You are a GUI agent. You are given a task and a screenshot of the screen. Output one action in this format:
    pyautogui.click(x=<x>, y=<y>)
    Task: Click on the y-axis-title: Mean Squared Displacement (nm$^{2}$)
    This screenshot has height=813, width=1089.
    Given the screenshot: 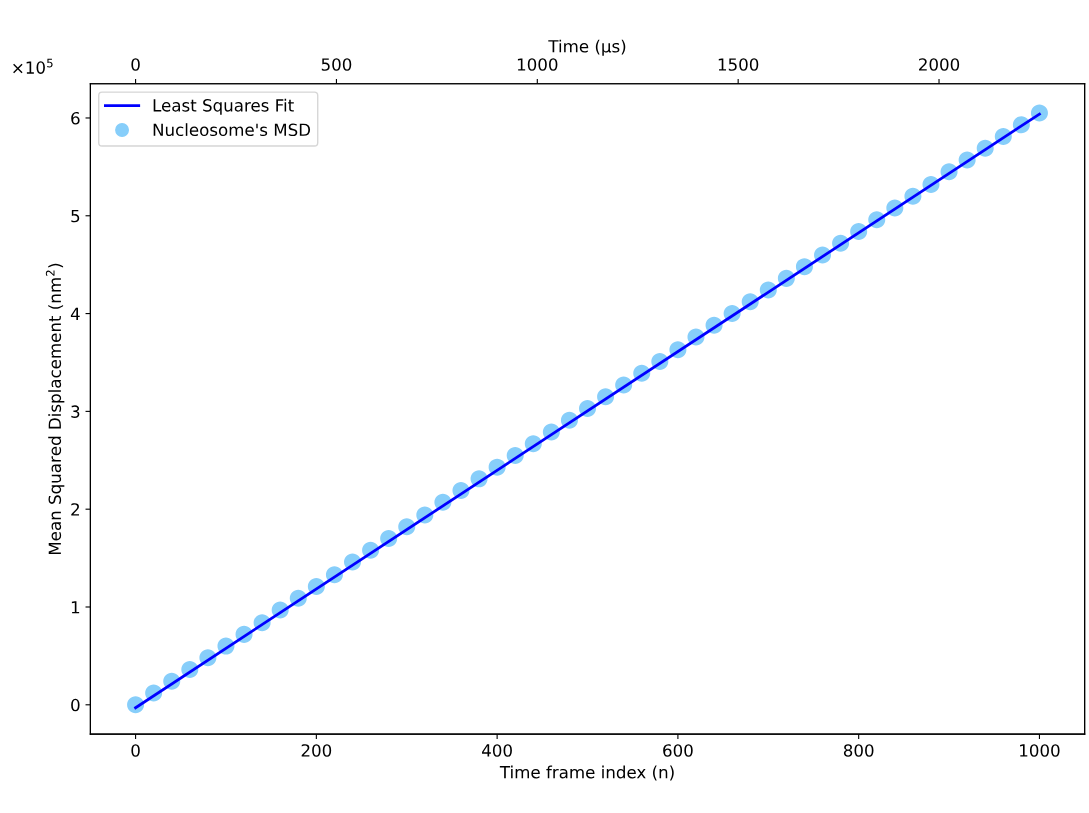 What is the action you would take?
    pyautogui.click(x=55, y=409)
    